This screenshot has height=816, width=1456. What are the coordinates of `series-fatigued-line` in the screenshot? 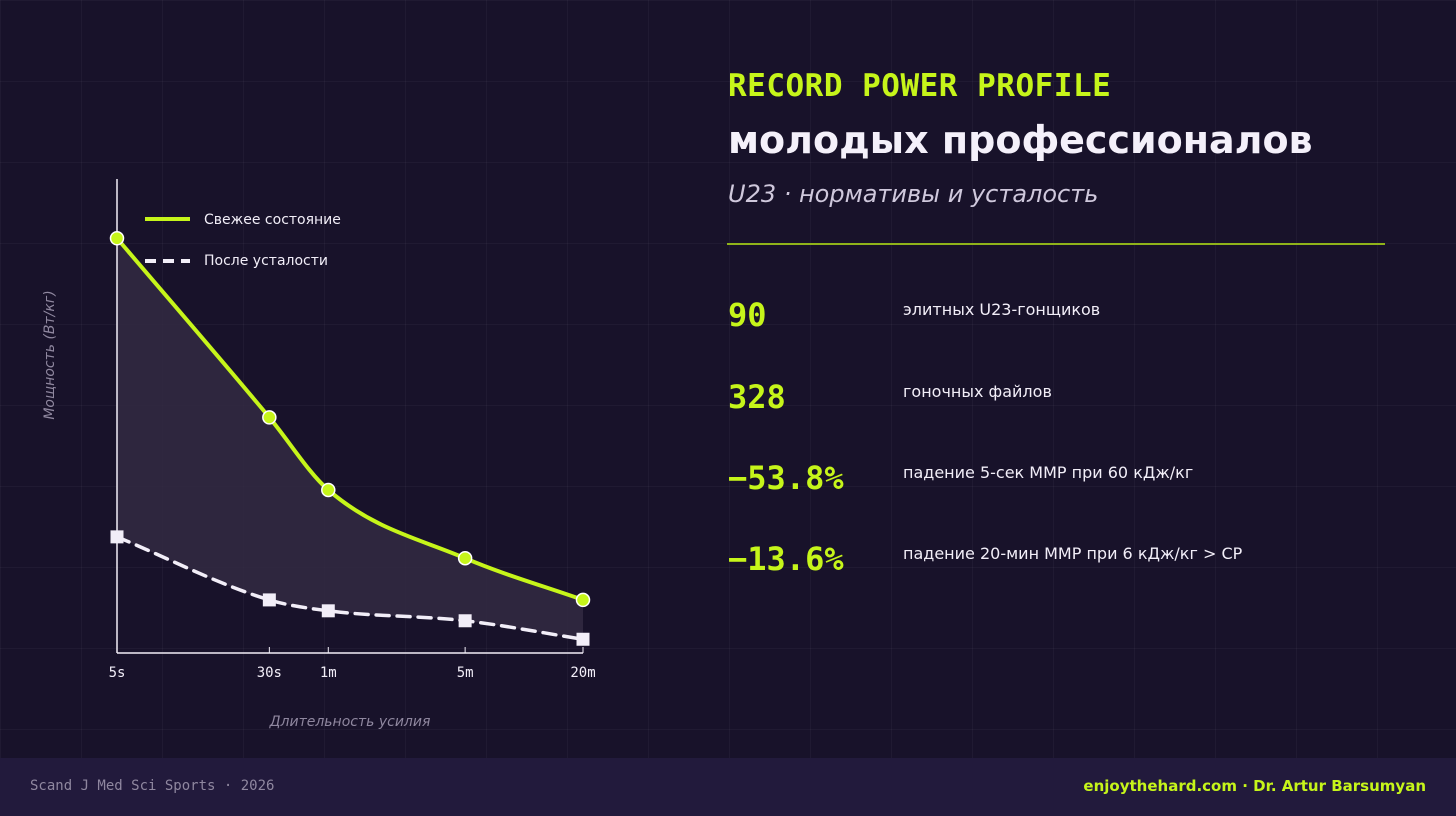 It's located at (350, 588).